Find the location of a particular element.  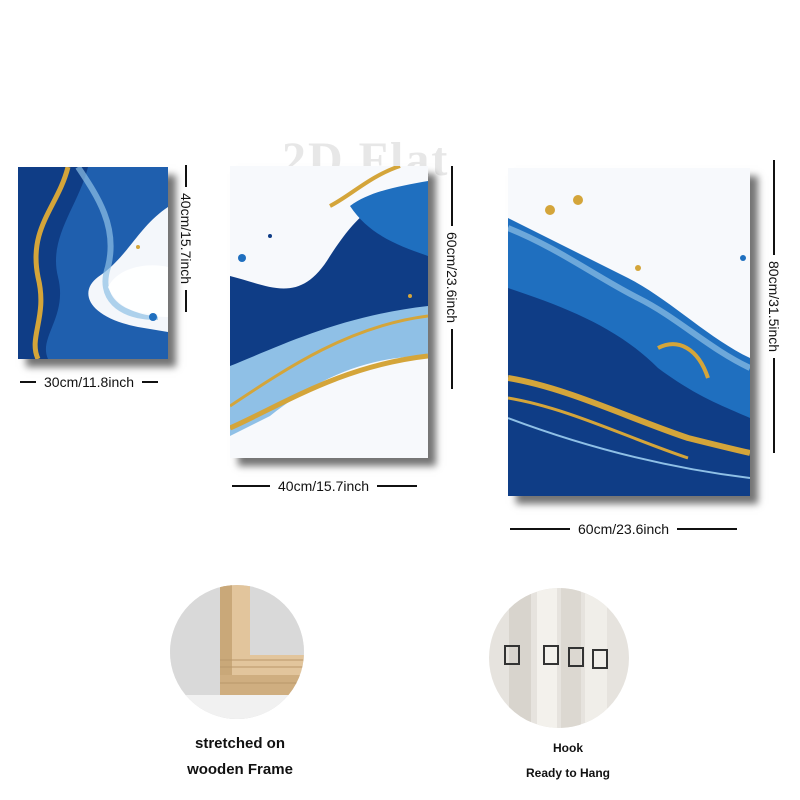

dimension-width-medium: 40cm/15.7inch is located at coordinates (325, 486).